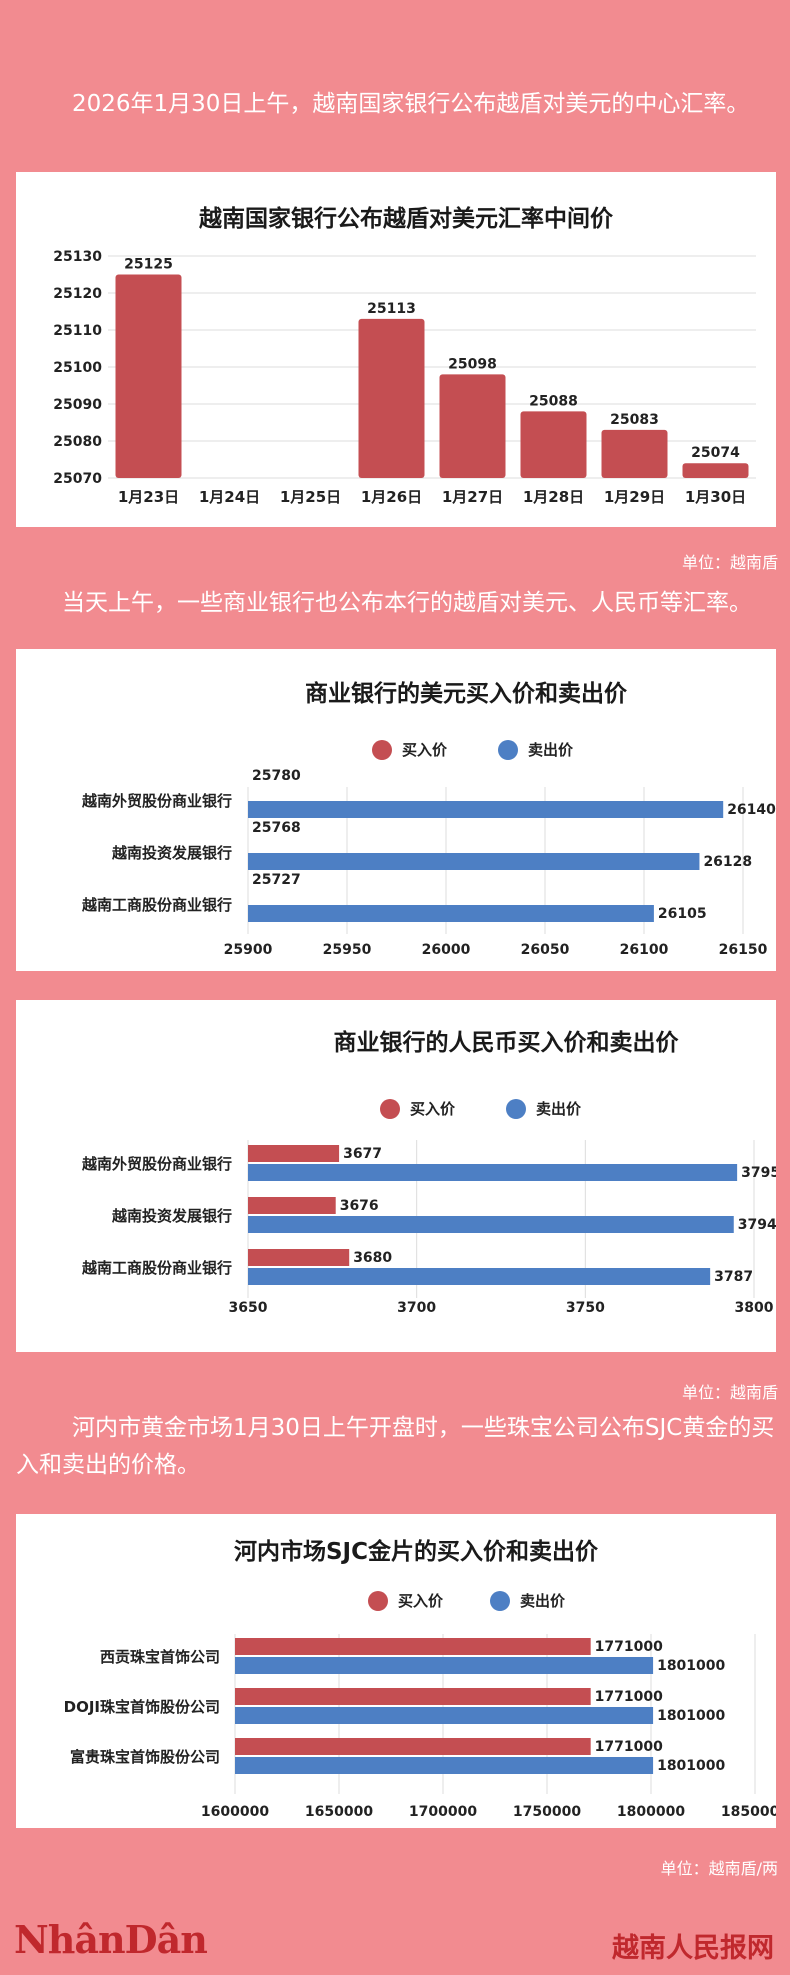  What do you see at coordinates (77, 294) in the screenshot?
I see `y-tick-label: 25120` at bounding box center [77, 294].